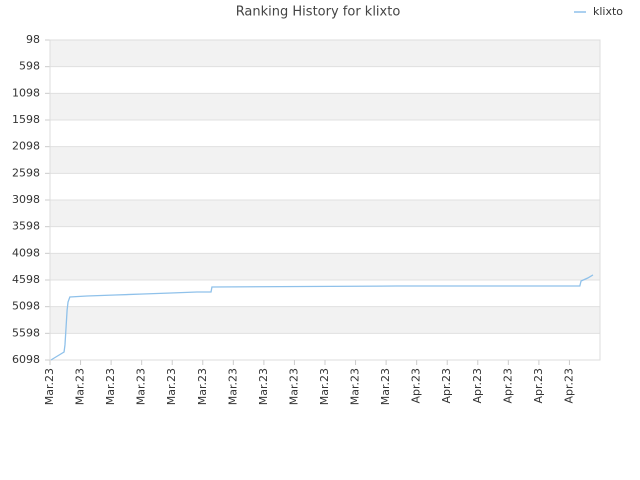 The height and width of the screenshot is (480, 640). Describe the element at coordinates (318, 12) in the screenshot. I see `chart-title: Ranking History for klixto` at that location.